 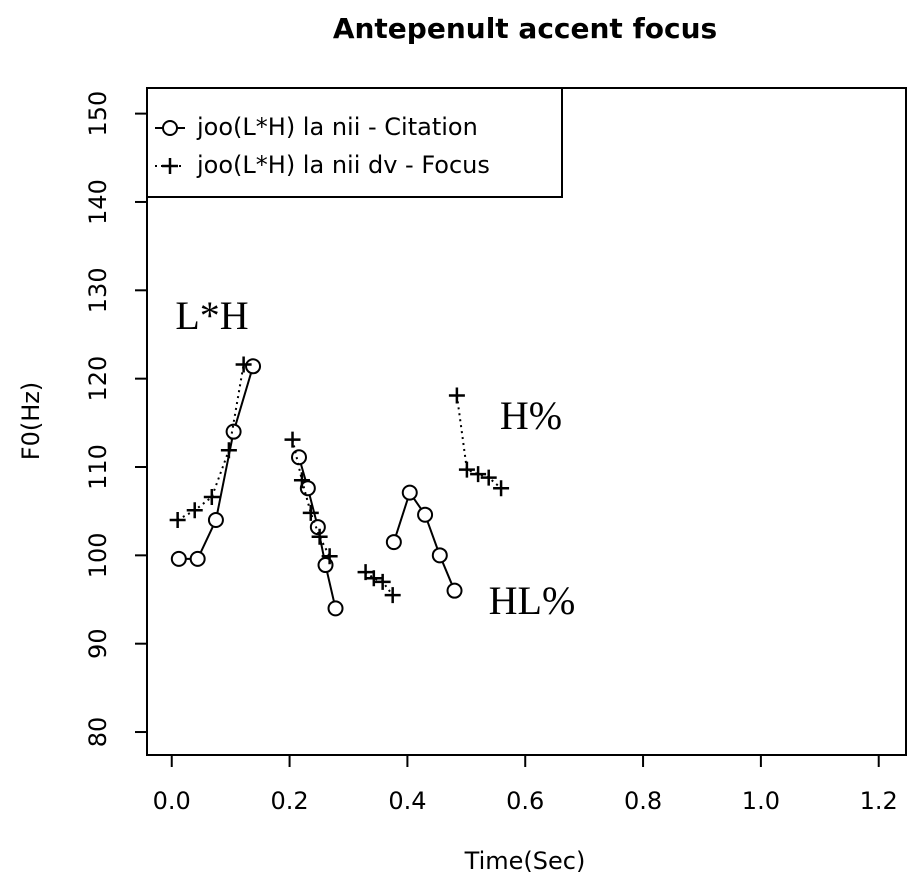 What do you see at coordinates (289, 801) in the screenshot?
I see `x-tick-label: 0.2` at bounding box center [289, 801].